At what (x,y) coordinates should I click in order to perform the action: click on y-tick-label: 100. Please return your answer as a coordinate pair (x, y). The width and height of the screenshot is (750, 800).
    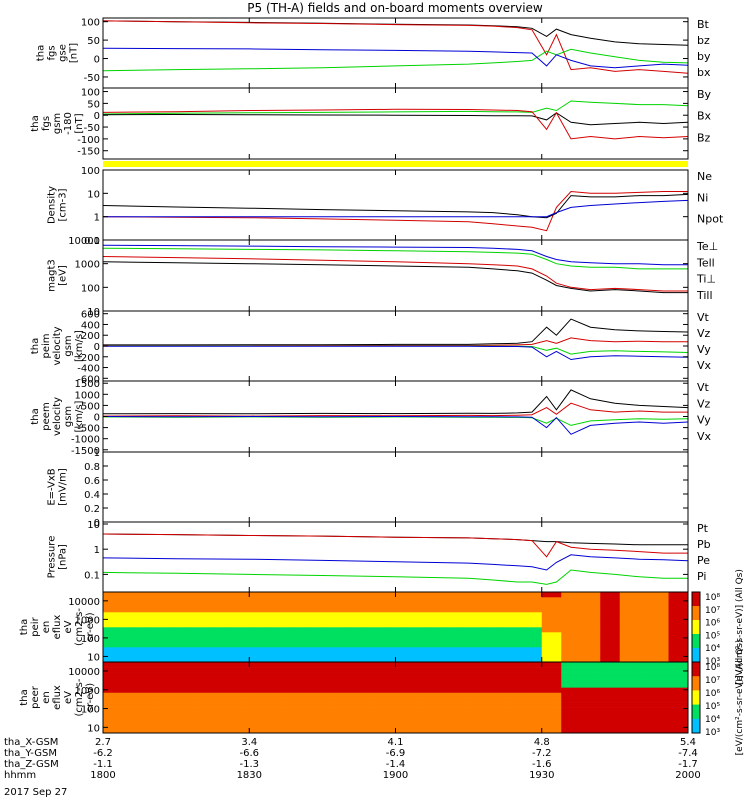
    Looking at the image, I should click on (90, 171).